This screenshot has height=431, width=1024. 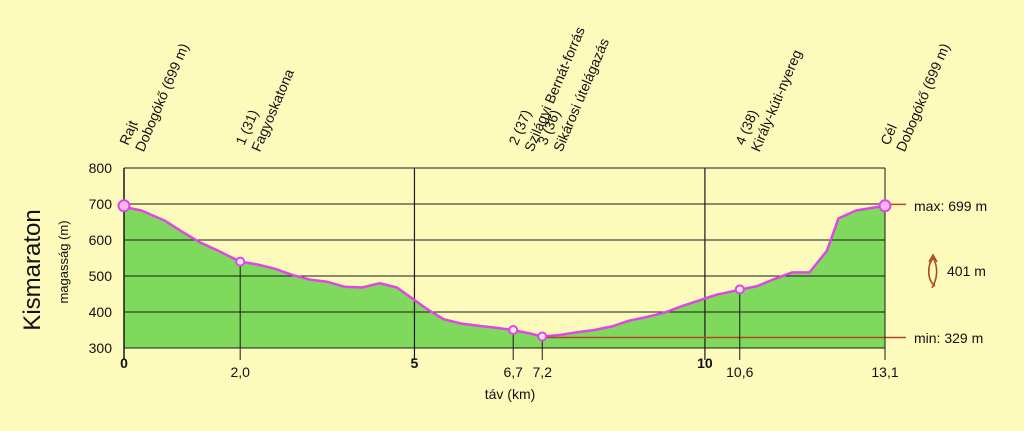 What do you see at coordinates (513, 372) in the screenshot?
I see `x-tick-label: 6,7` at bounding box center [513, 372].